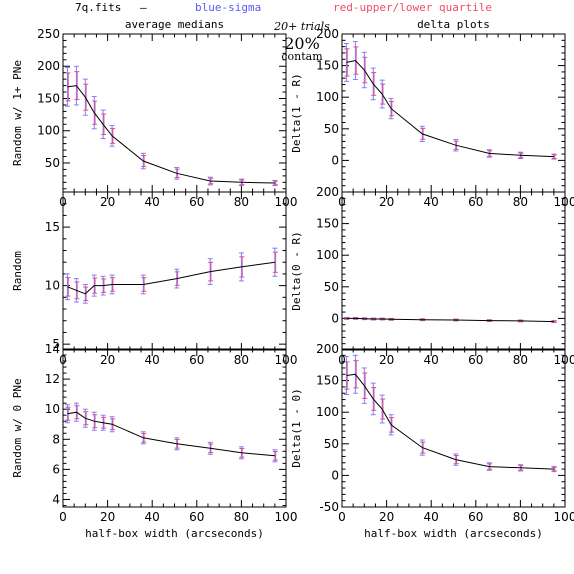  I want to click on y-tick-label: -50, so click(329, 507).